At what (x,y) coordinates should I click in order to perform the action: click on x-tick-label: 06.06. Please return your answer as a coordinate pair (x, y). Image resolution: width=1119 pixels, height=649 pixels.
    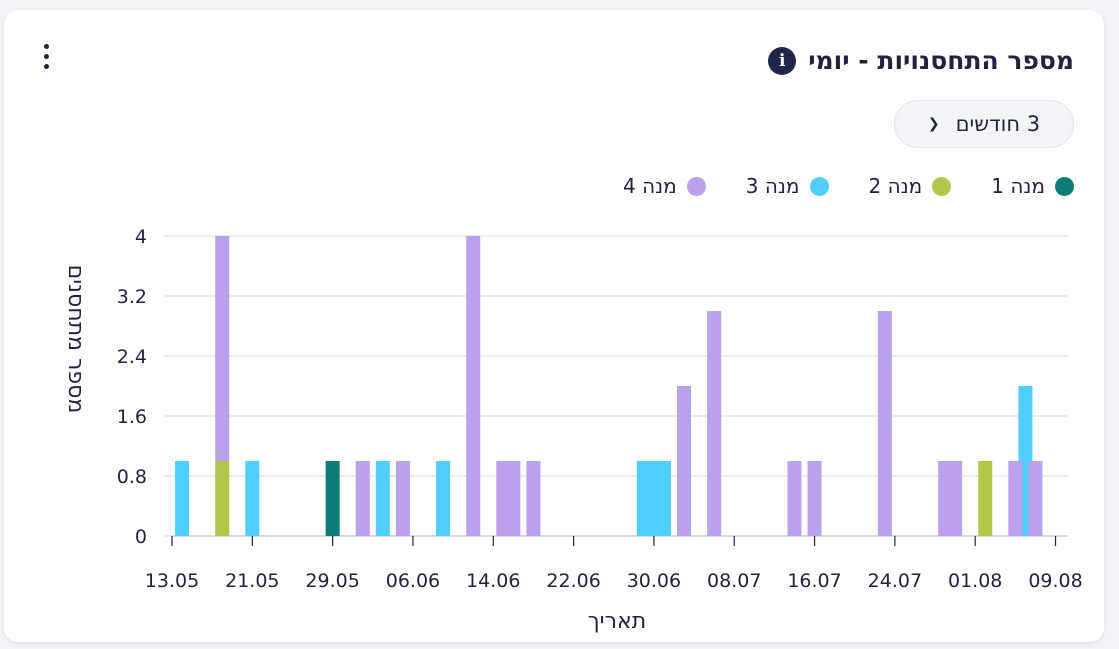
    Looking at the image, I should click on (413, 581).